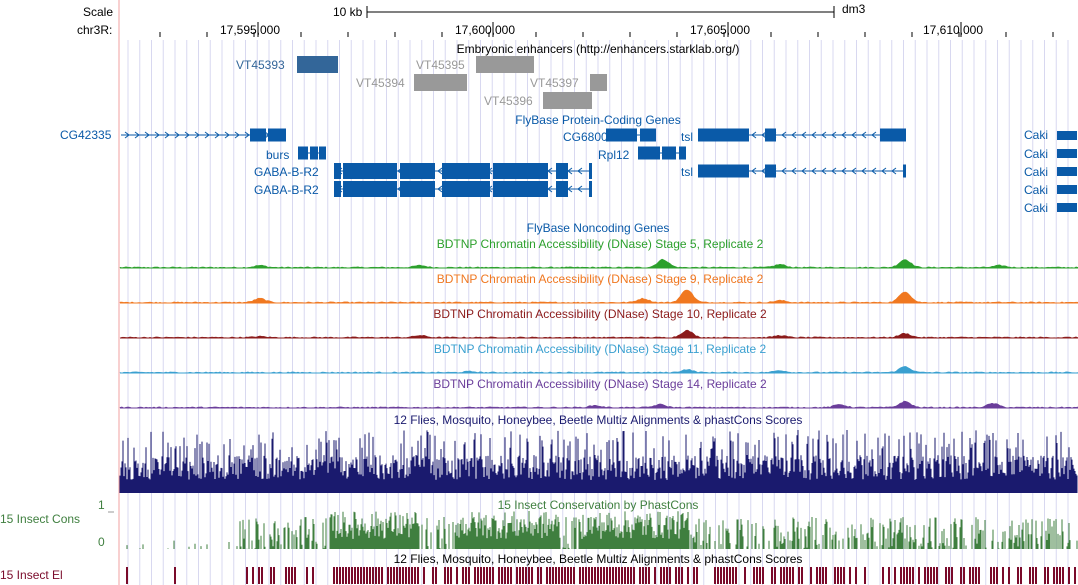 The height and width of the screenshot is (585, 1078). Describe the element at coordinates (278, 155) in the screenshot. I see `gene-label: burs` at that location.